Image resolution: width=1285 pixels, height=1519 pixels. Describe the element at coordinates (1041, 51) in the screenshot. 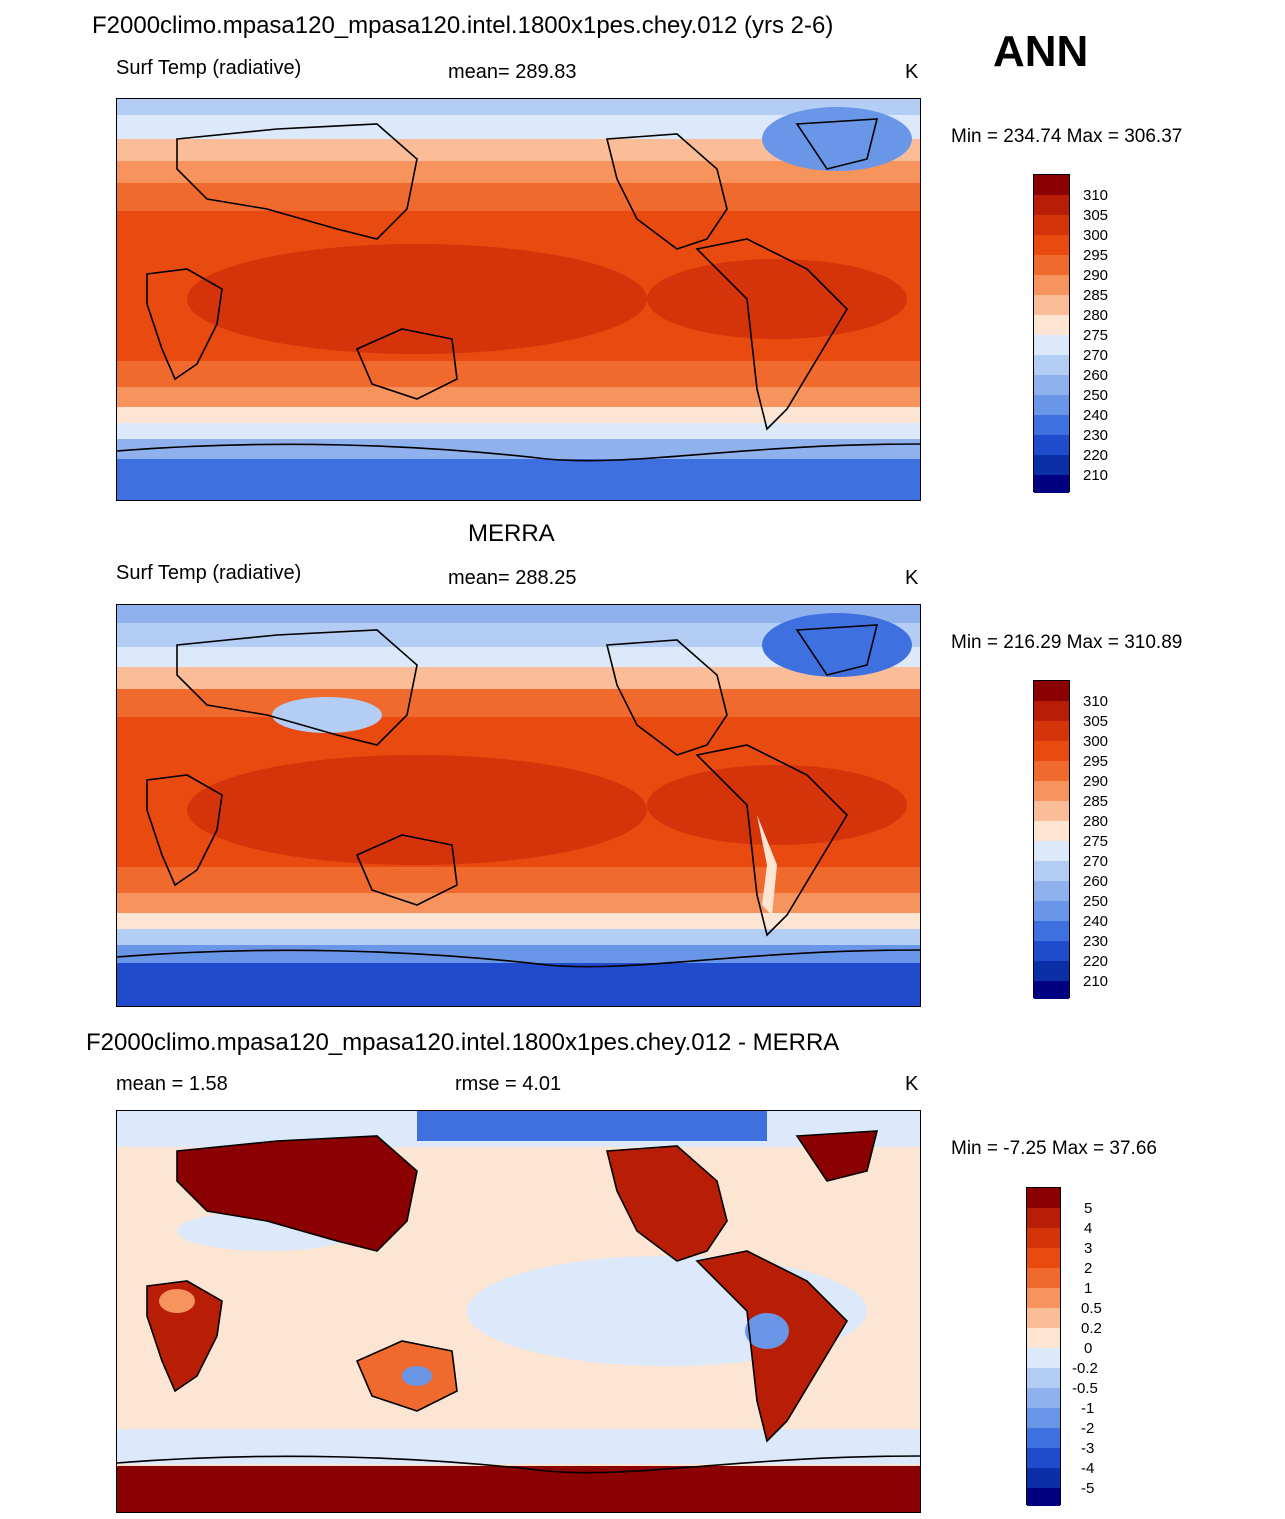

I see `season-label: ANN` at that location.